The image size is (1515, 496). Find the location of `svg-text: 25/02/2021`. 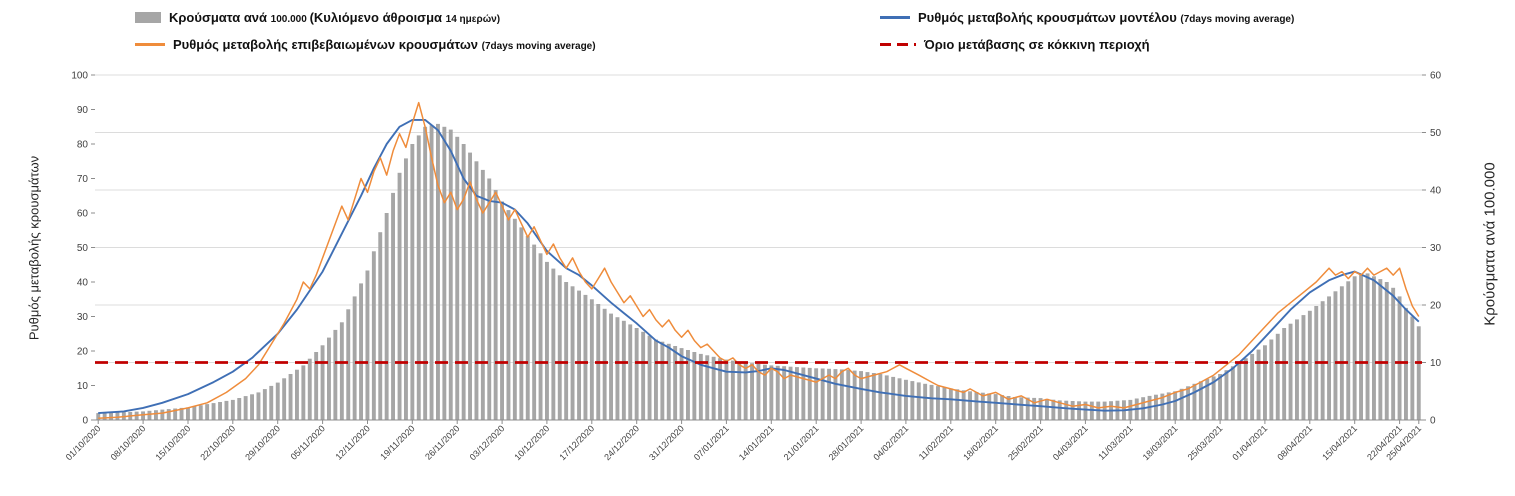

svg-text: 25/02/2021 is located at coordinates (1025, 442).